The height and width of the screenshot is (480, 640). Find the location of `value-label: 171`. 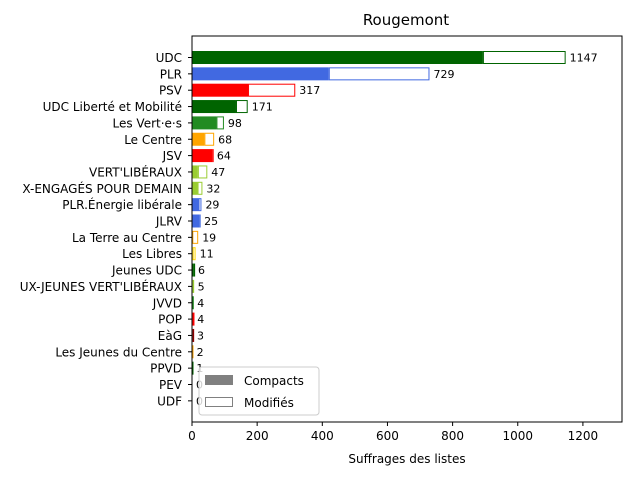

value-label: 171 is located at coordinates (262, 107).